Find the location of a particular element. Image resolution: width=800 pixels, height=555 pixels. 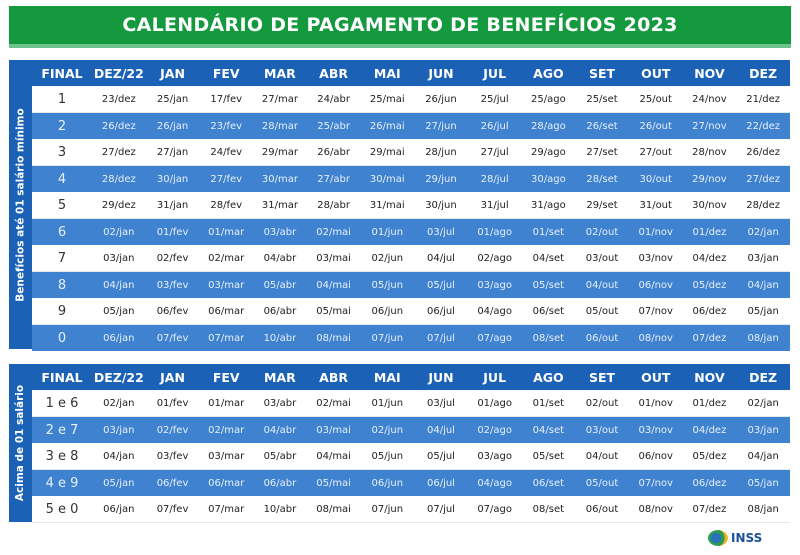

payment-date-cell: 30/jun is located at coordinates (441, 205).